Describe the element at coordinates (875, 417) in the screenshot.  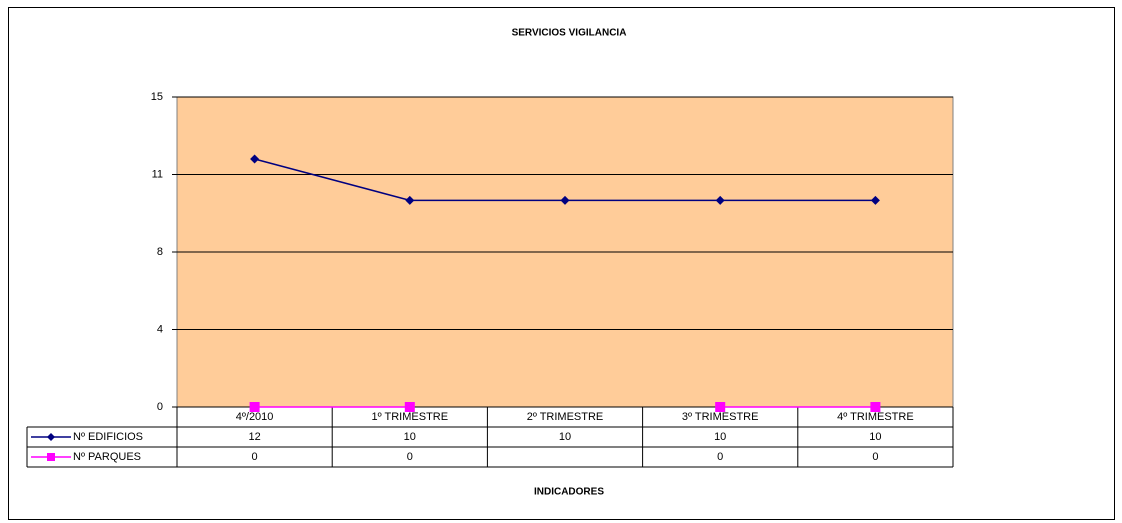
I see `x-tick-label: 4º TRIMESTRE` at that location.